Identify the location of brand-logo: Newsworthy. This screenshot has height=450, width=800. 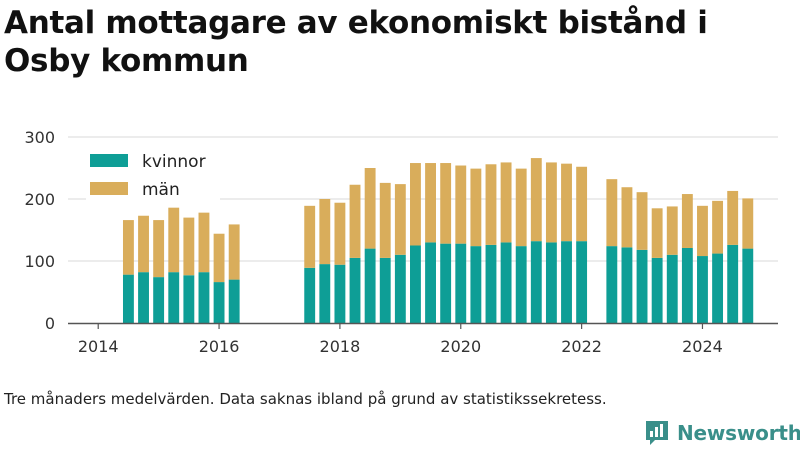
(722, 433).